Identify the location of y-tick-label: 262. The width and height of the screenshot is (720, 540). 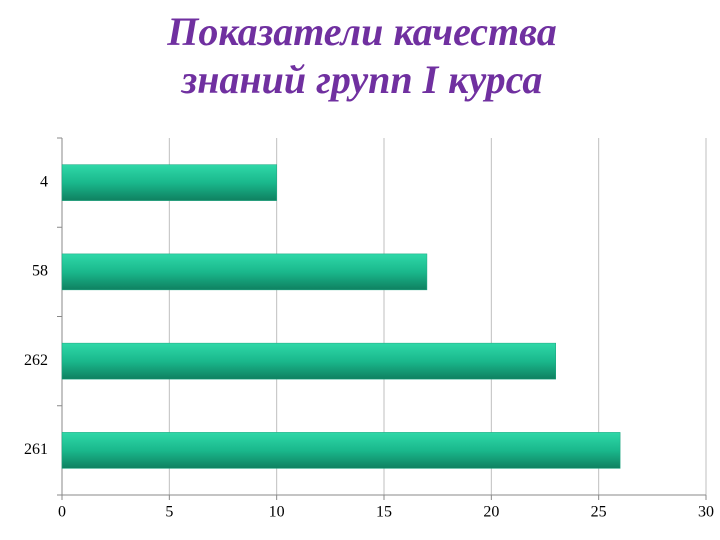
(36, 360).